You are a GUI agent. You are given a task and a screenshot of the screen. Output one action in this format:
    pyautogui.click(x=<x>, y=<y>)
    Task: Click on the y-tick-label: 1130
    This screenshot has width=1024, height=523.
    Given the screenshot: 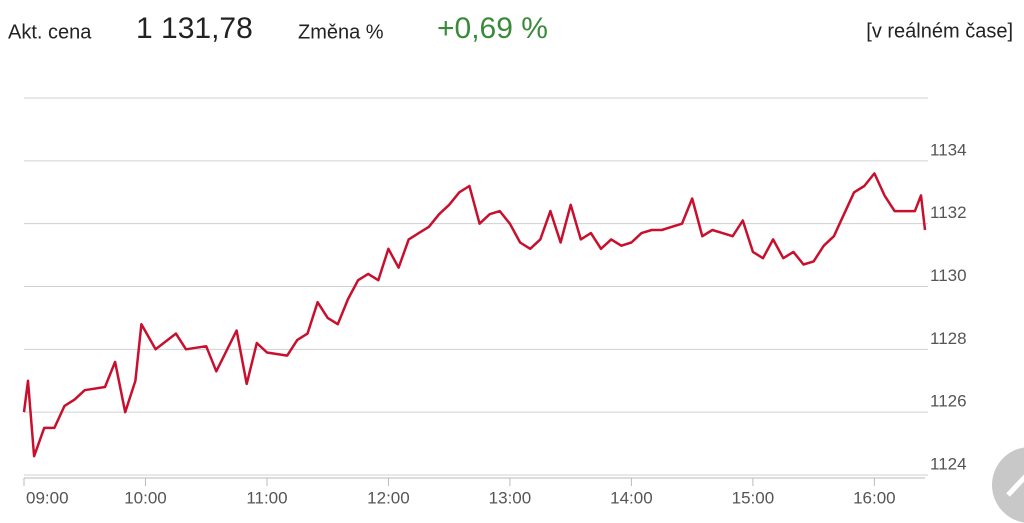 What is the action you would take?
    pyautogui.click(x=948, y=275)
    